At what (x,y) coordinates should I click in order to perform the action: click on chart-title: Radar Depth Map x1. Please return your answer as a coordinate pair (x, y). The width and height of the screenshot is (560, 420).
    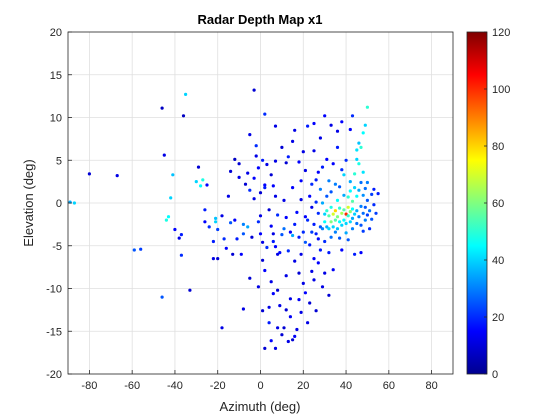
    Looking at the image, I should click on (260, 19).